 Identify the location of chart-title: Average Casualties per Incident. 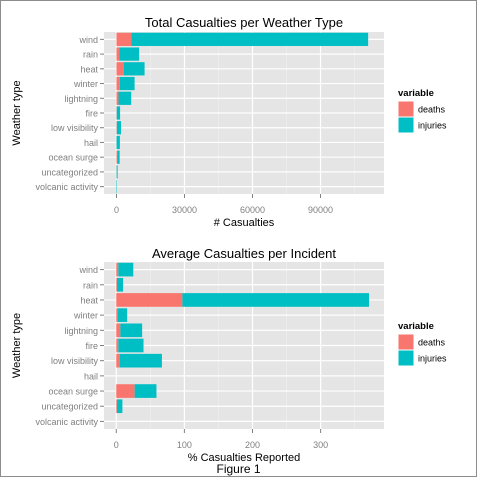
(244, 253).